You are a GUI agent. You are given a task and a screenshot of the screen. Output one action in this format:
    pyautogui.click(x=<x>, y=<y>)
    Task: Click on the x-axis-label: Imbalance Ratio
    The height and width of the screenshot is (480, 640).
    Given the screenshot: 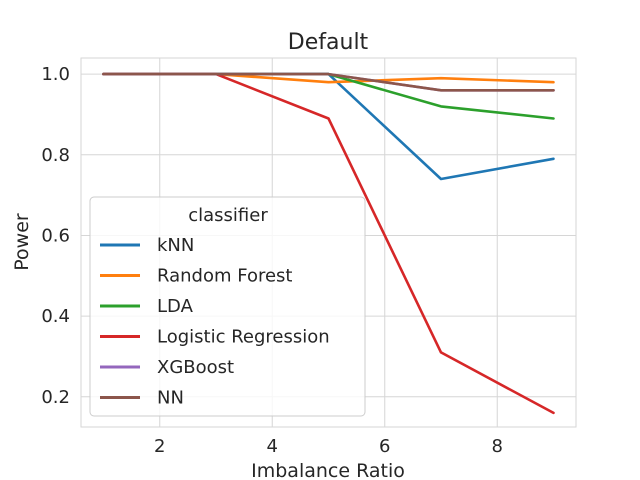 What is the action you would take?
    pyautogui.click(x=328, y=470)
    